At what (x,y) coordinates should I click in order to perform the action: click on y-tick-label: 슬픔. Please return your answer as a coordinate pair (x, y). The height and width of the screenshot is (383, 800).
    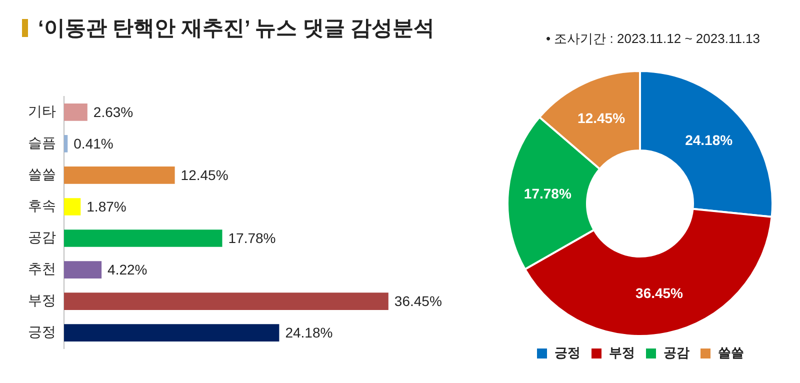
    Looking at the image, I should click on (42, 142).